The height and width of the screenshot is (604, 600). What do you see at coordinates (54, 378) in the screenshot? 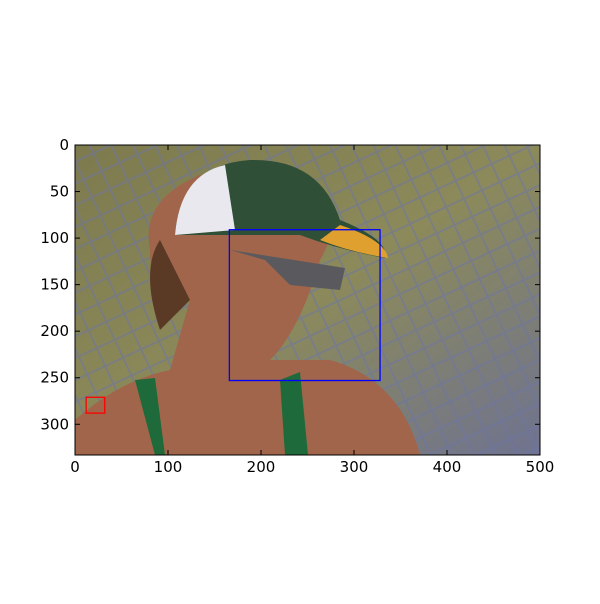
I see `y-tick-label: 250` at bounding box center [54, 378].